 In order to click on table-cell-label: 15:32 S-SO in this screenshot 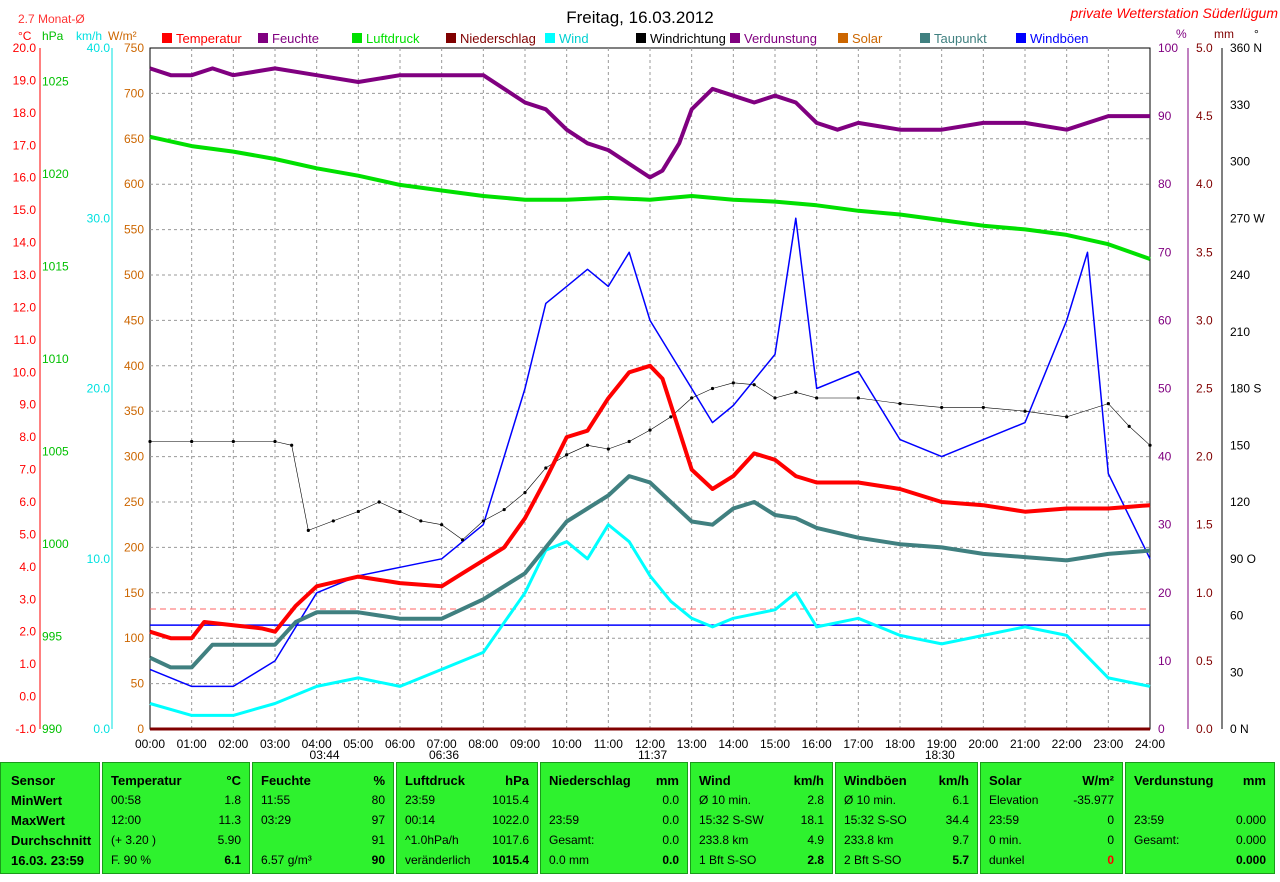, I will do `click(875, 820)`.